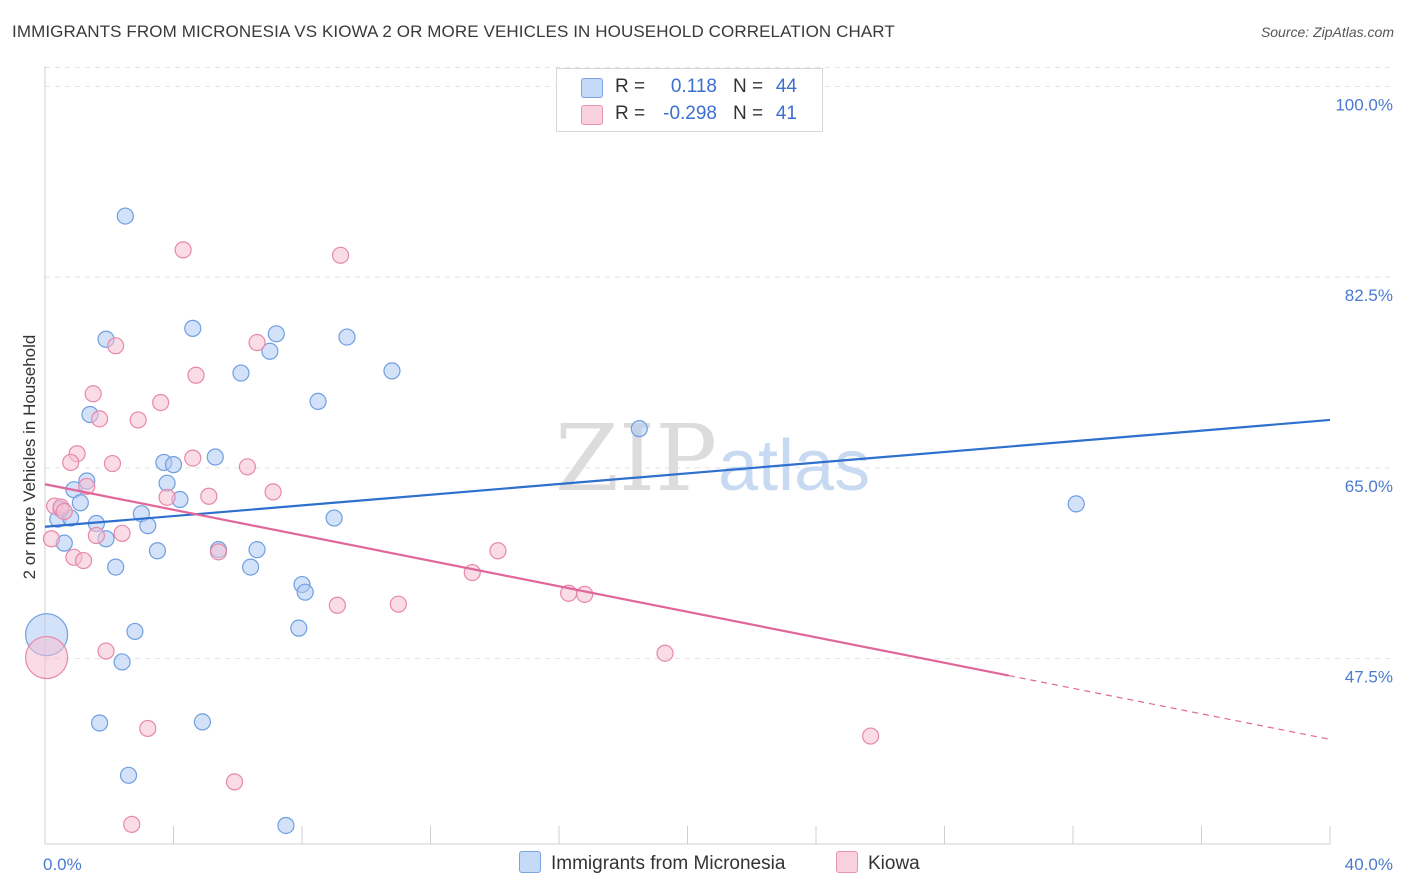  I want to click on legend-swatch-blue, so click(592, 88).